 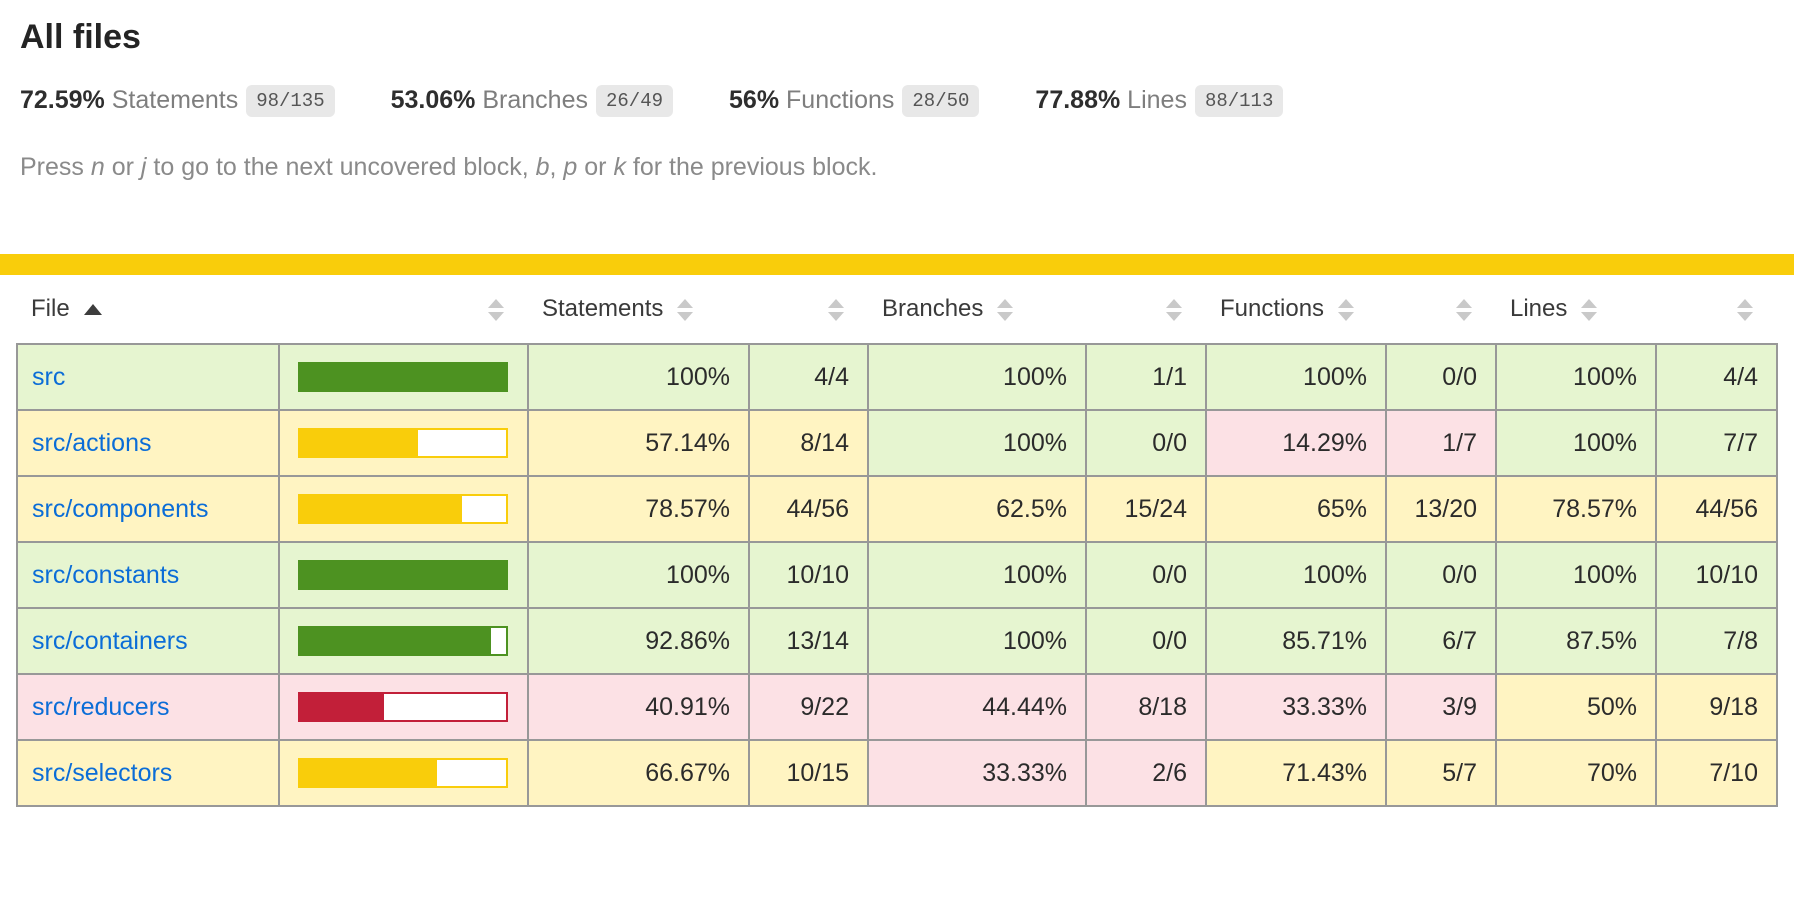 I want to click on summary-metric: 53.06% Branches 26/49, so click(x=532, y=101).